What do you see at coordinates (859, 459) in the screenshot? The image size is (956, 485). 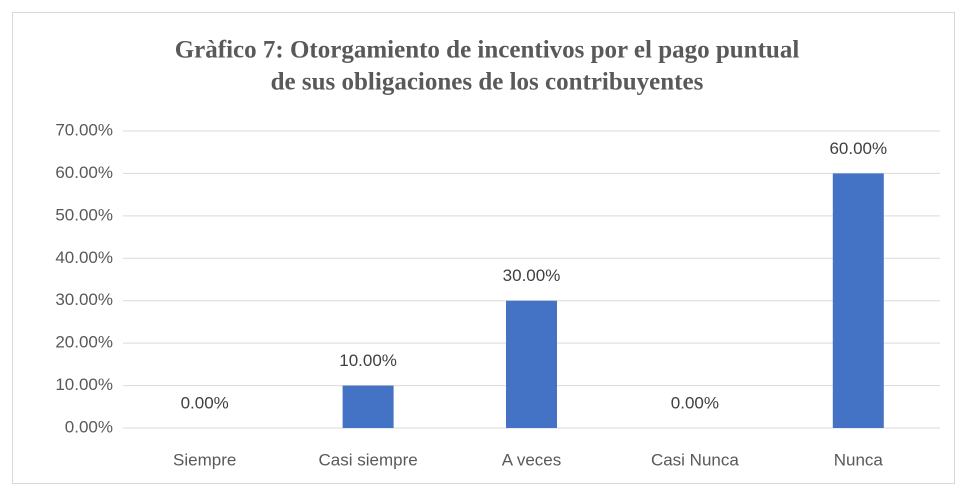 I see `x-tick-label: Nunca` at bounding box center [859, 459].